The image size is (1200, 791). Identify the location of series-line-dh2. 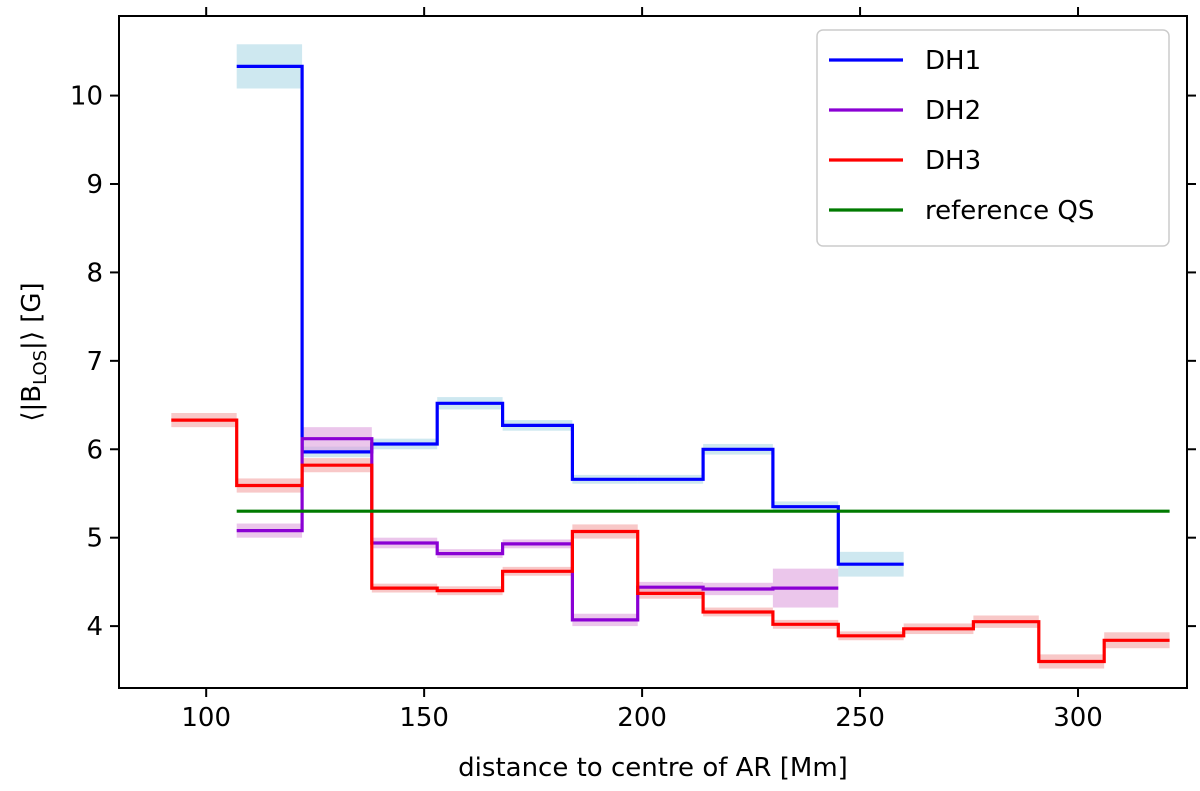
(537, 529).